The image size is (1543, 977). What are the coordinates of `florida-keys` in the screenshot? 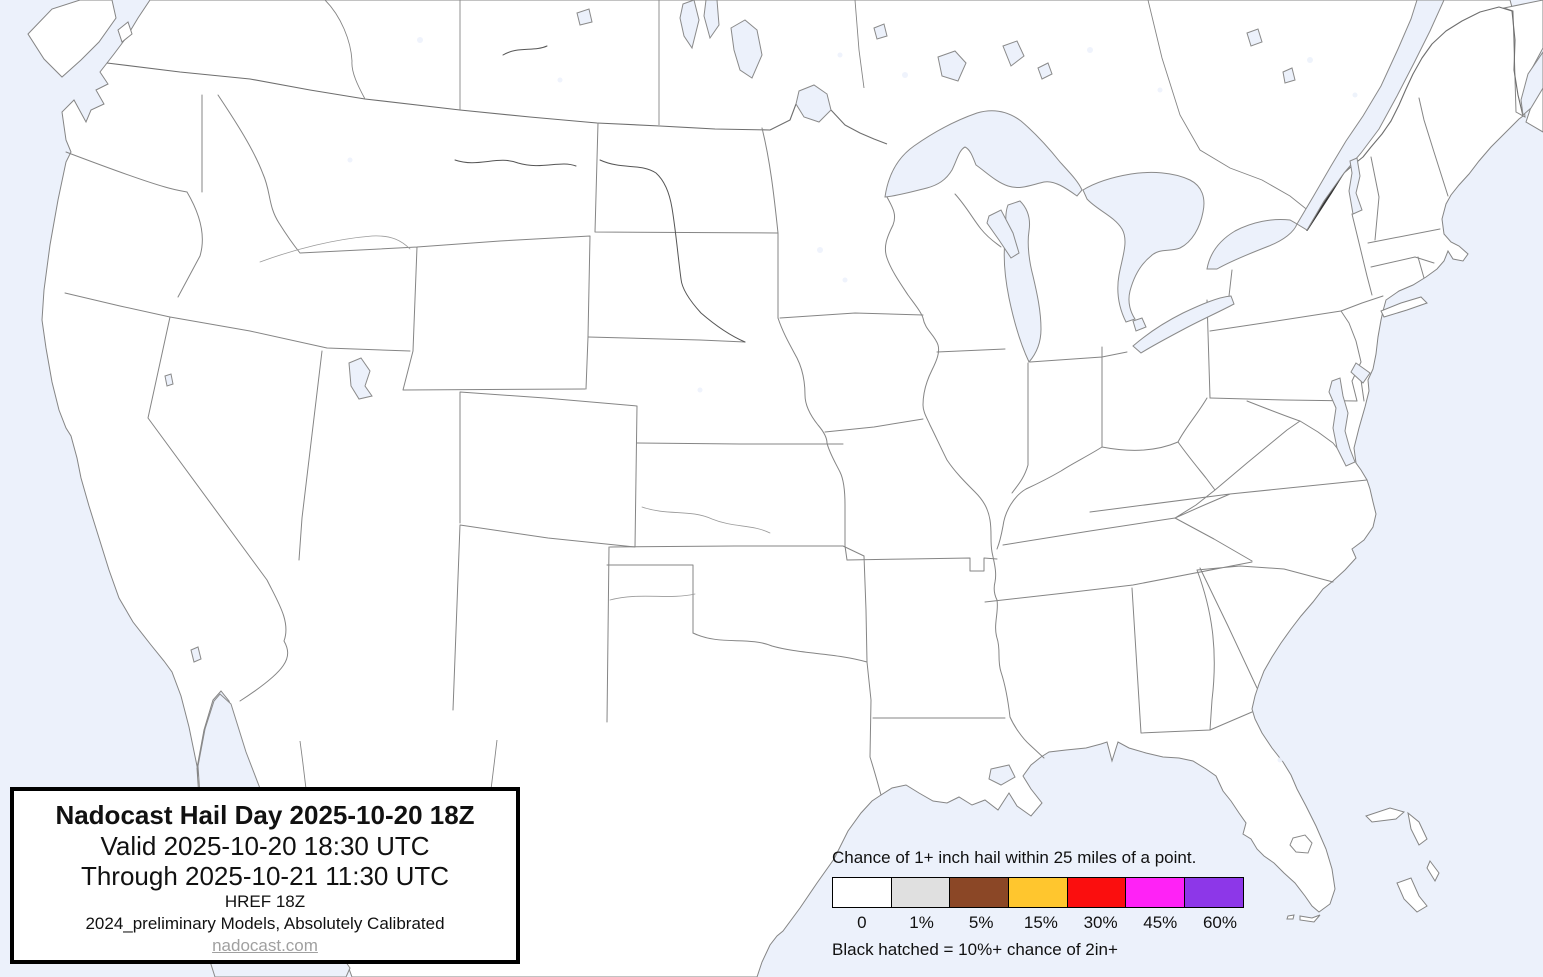 It's located at (1303, 918).